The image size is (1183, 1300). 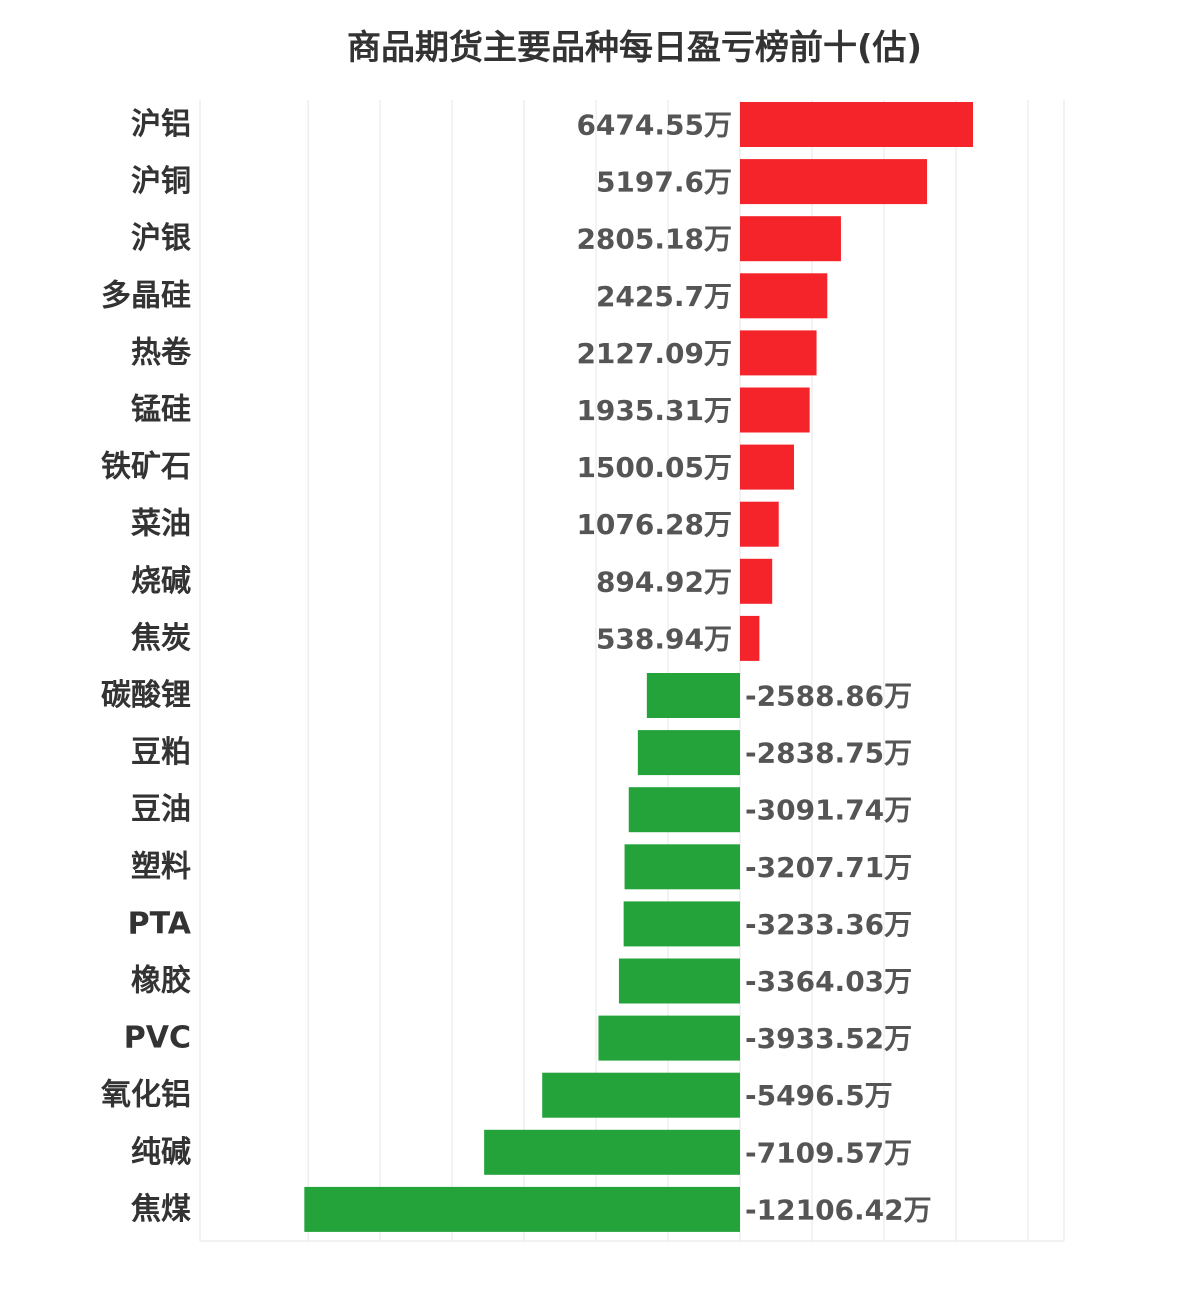 I want to click on category-label-2: 沪铜, so click(x=161, y=181).